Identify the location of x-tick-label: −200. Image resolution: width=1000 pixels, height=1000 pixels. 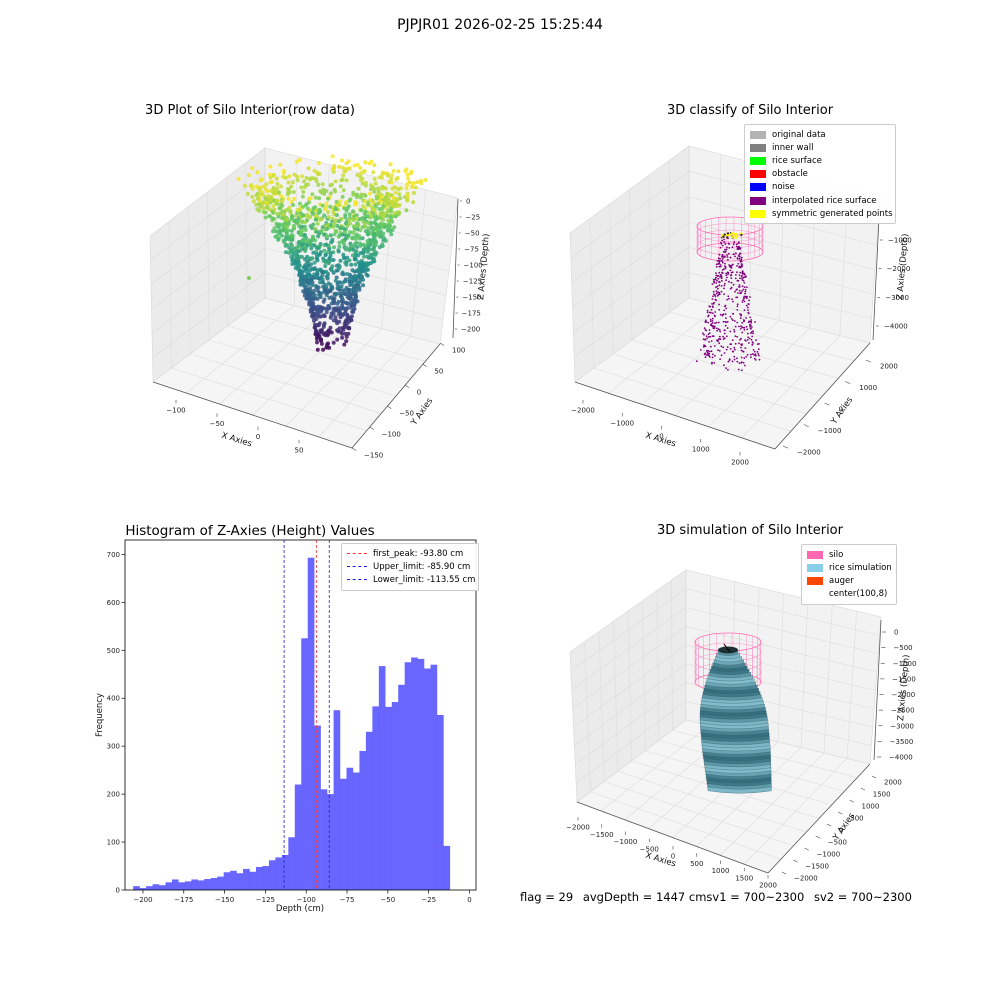
(142, 900).